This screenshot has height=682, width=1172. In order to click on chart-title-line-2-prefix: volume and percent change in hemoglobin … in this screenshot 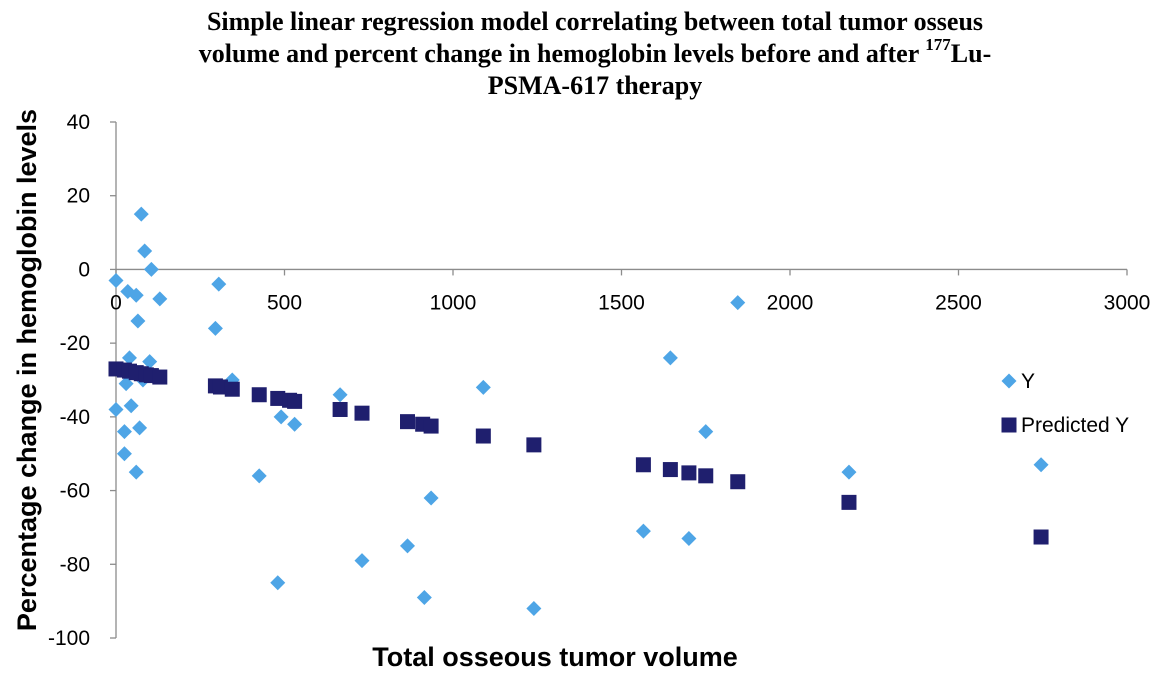, I will do `click(562, 53)`.